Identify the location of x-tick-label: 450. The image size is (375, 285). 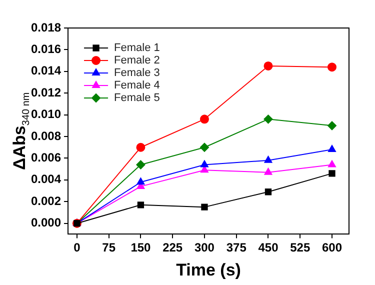
(268, 247).